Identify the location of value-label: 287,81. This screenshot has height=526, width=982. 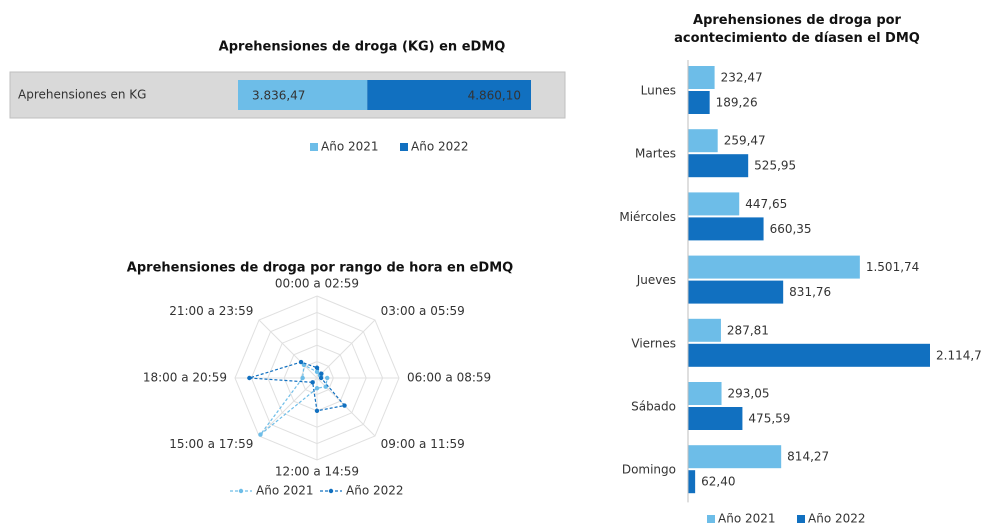
(748, 330).